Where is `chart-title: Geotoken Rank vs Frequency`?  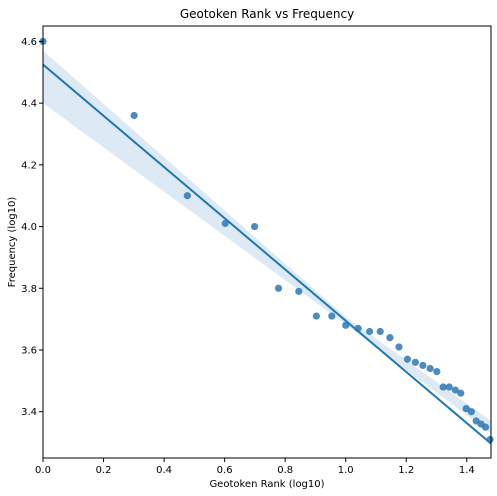
chart-title: Geotoken Rank vs Frequency is located at coordinates (267, 14).